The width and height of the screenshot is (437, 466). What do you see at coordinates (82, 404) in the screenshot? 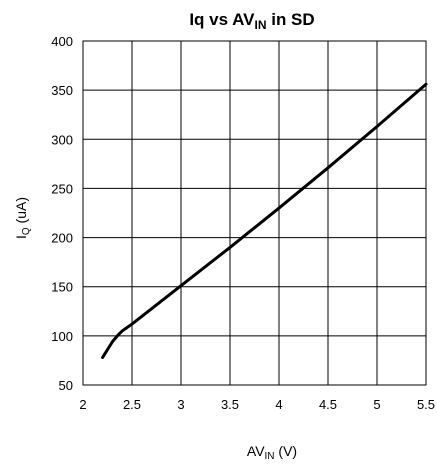
I see `x-tick-label: 2` at bounding box center [82, 404].